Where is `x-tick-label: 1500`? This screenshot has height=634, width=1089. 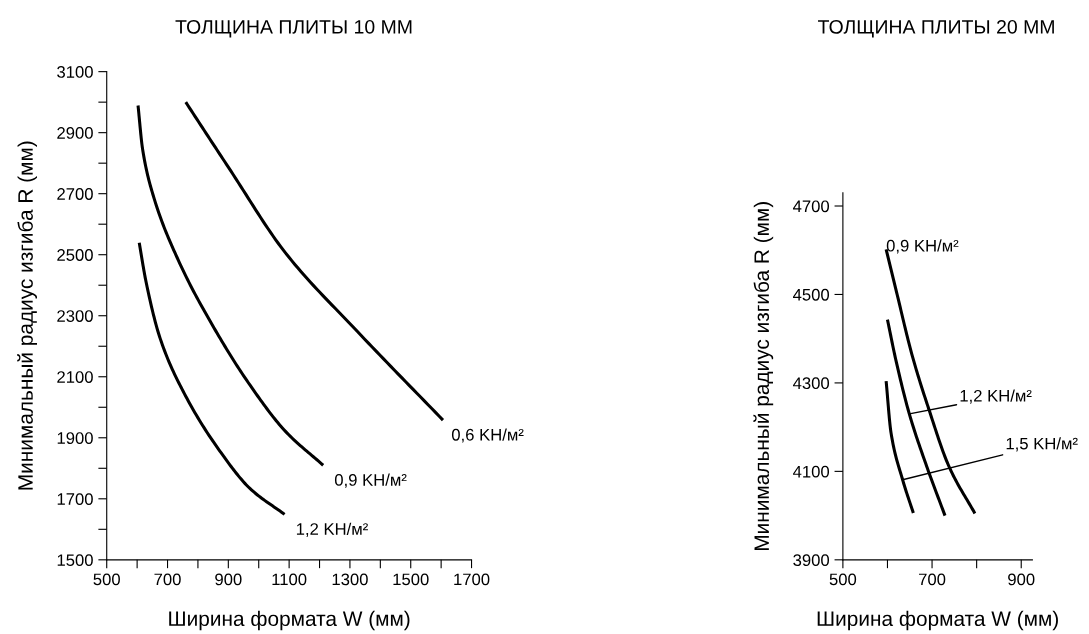 x-tick-label: 1500 is located at coordinates (411, 579).